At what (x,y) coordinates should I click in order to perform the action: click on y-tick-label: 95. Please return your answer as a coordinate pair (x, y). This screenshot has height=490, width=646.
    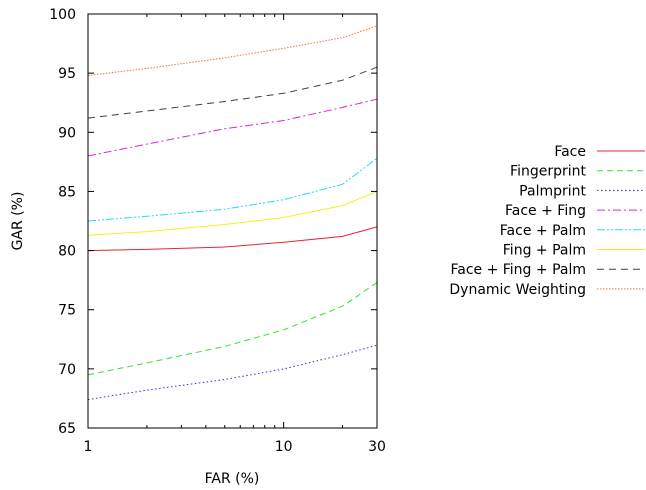
    Looking at the image, I should click on (67, 74).